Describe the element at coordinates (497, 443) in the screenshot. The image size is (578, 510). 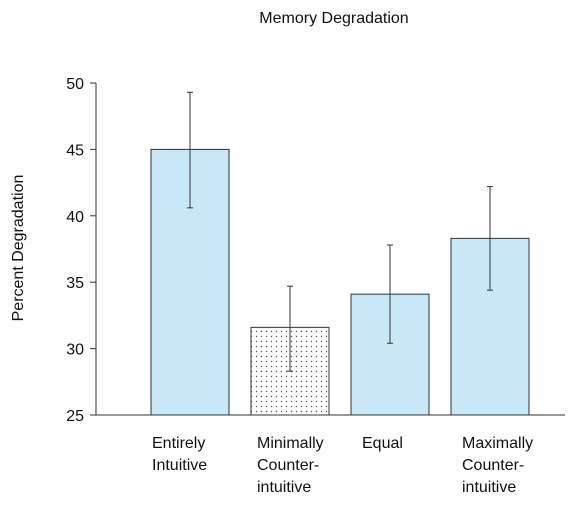
I see `category-label: Maximally` at that location.